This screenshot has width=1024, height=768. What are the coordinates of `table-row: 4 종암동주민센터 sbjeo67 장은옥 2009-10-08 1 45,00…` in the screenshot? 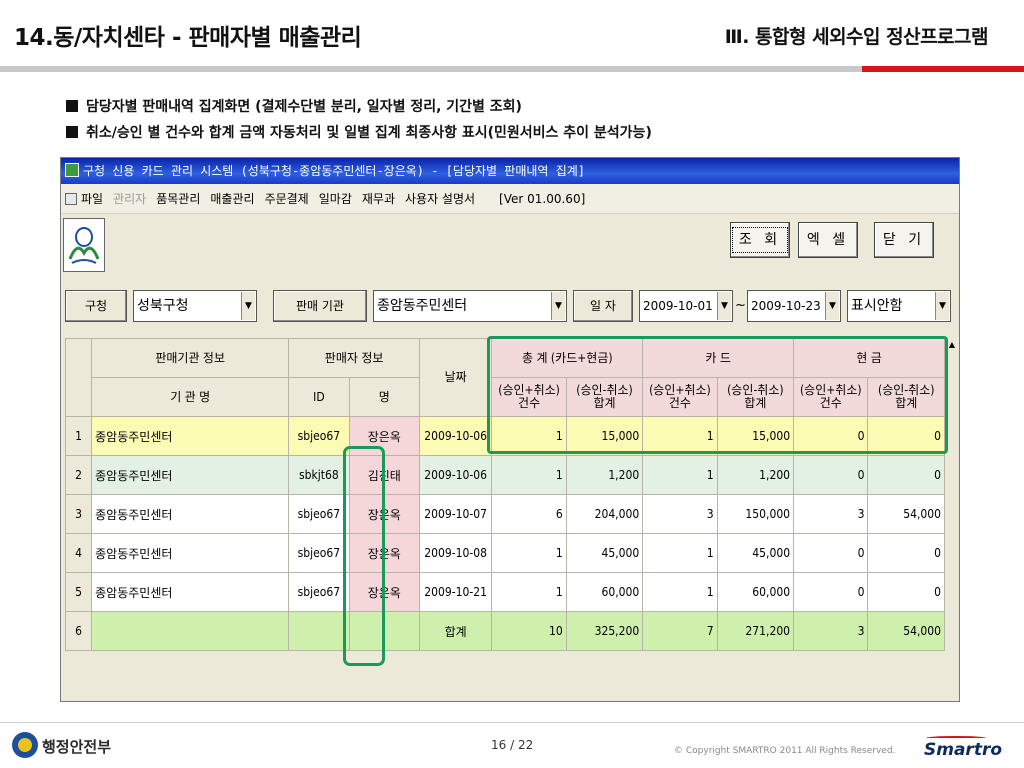 It's located at (504, 553).